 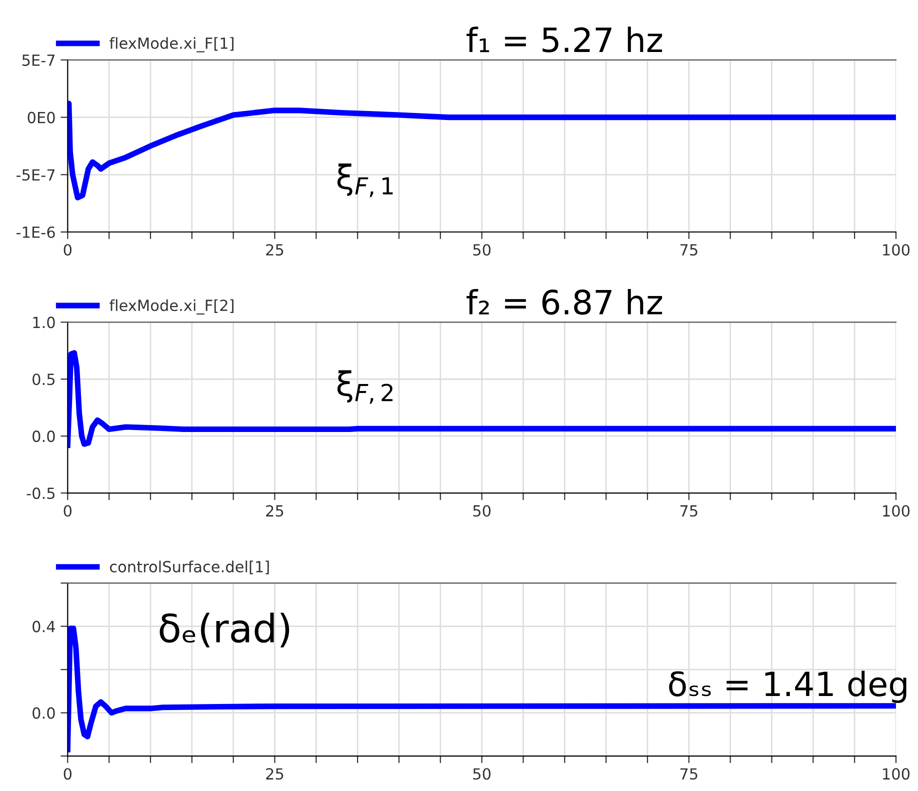 What do you see at coordinates (40, 493) in the screenshot?
I see `y-tick-label: -0.5` at bounding box center [40, 493].